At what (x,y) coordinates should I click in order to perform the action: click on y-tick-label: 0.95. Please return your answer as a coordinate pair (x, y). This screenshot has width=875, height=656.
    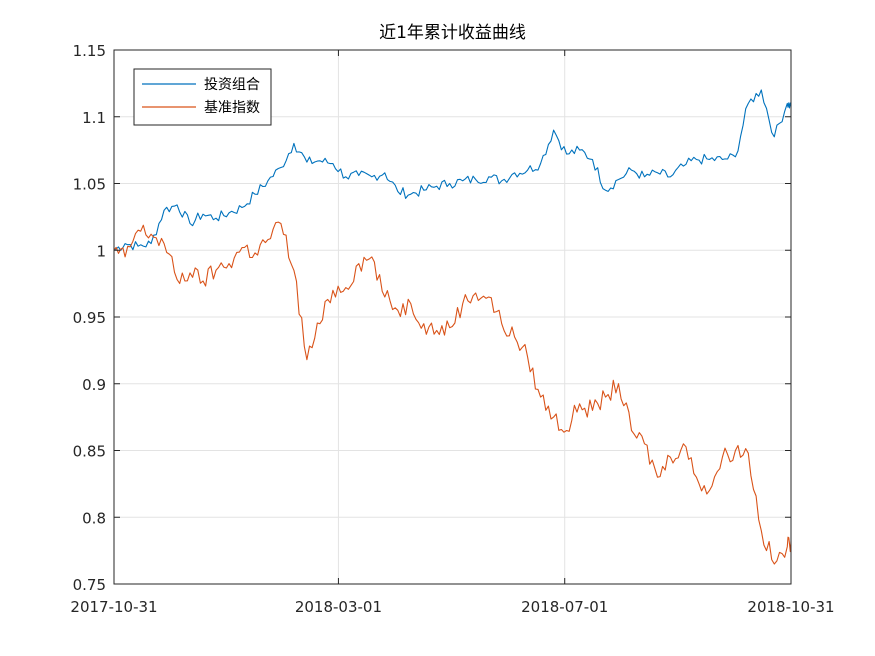
    Looking at the image, I should click on (89, 318).